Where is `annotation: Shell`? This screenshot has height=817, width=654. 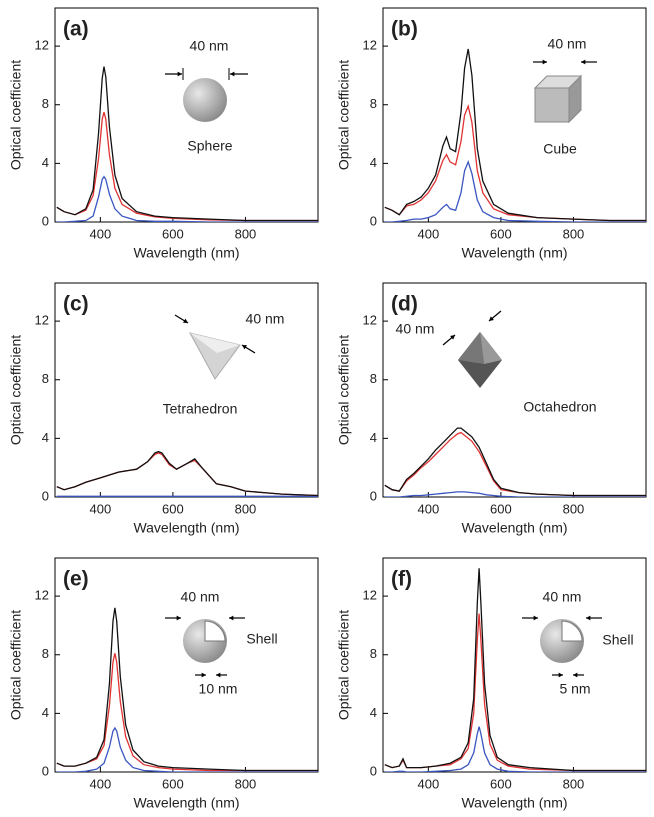
annotation: Shell is located at coordinates (261, 639).